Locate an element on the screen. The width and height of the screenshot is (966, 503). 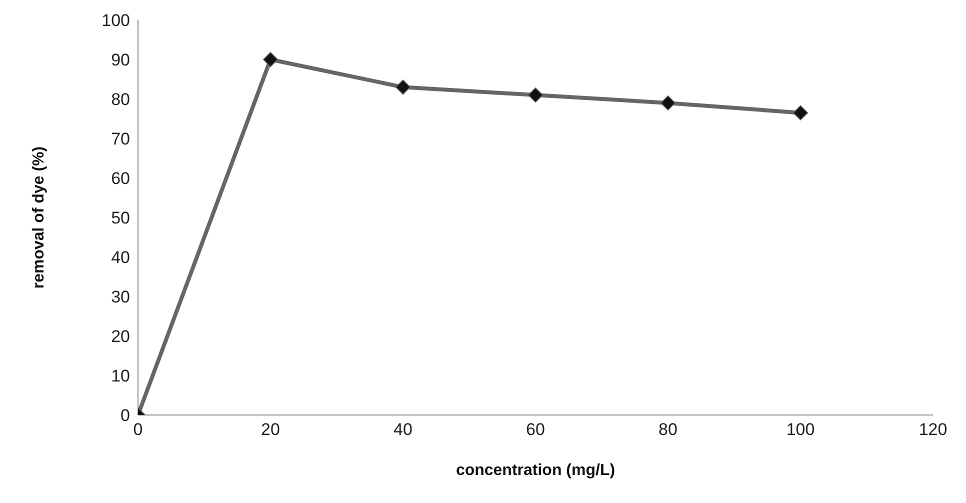
x-tick-label: 100 is located at coordinates (800, 430).